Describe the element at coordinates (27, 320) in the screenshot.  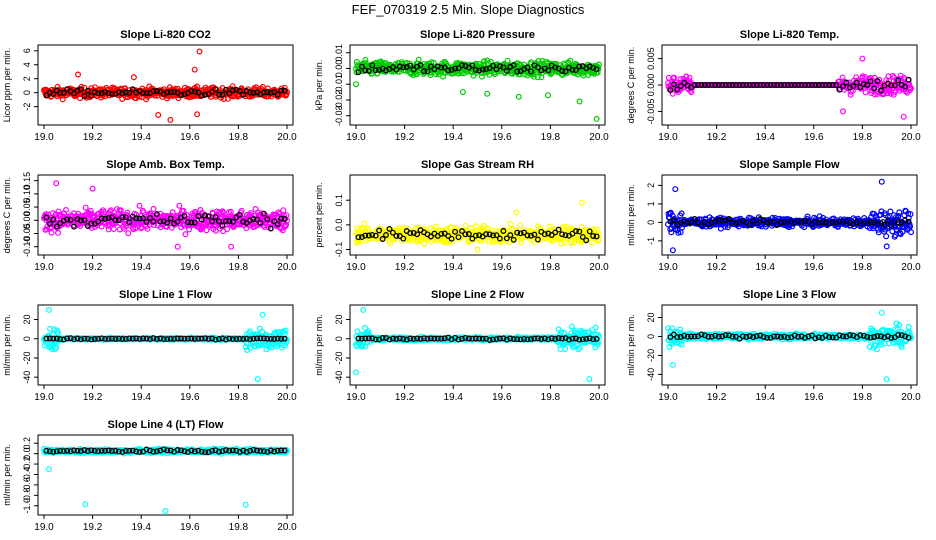
I see `y-tick-label: 20` at that location.